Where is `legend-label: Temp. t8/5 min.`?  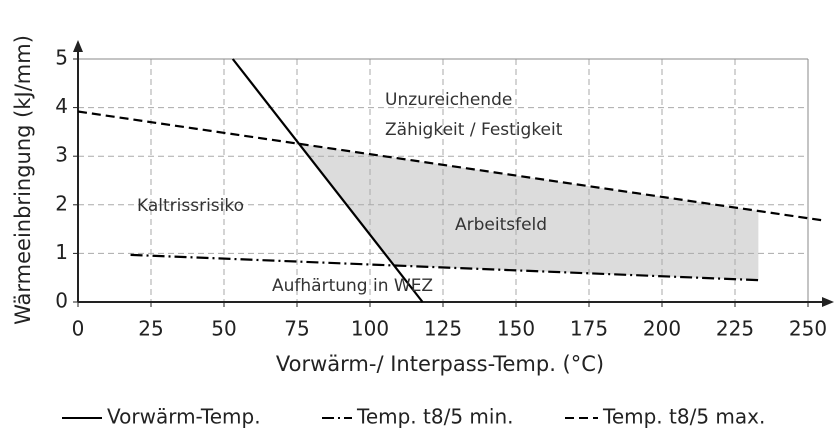 legend-label: Temp. t8/5 min. is located at coordinates (434, 417).